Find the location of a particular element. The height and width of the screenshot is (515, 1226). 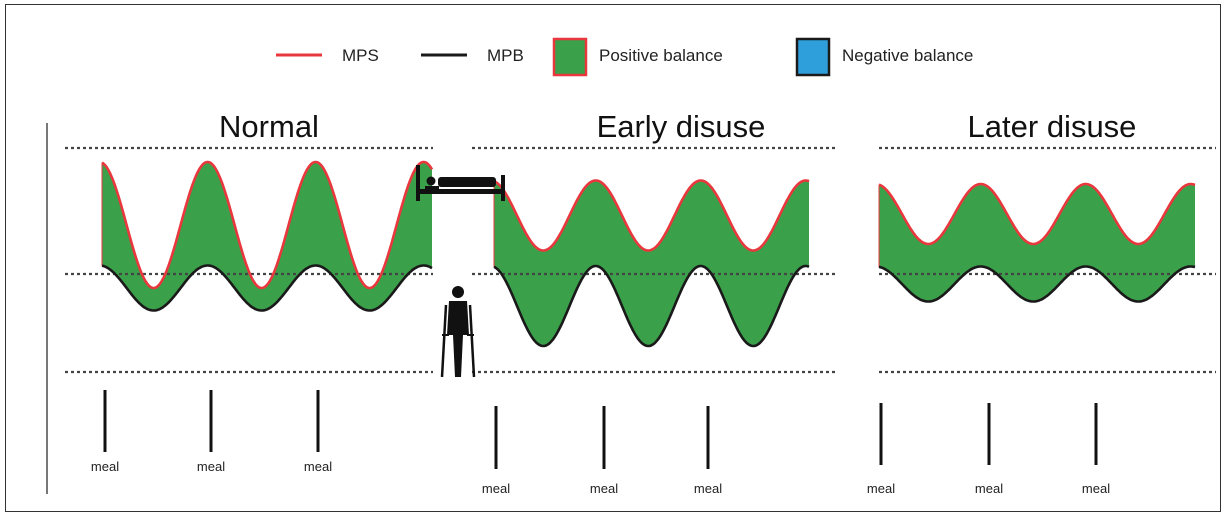

legend-positive-label: Positive balance is located at coordinates (661, 55).